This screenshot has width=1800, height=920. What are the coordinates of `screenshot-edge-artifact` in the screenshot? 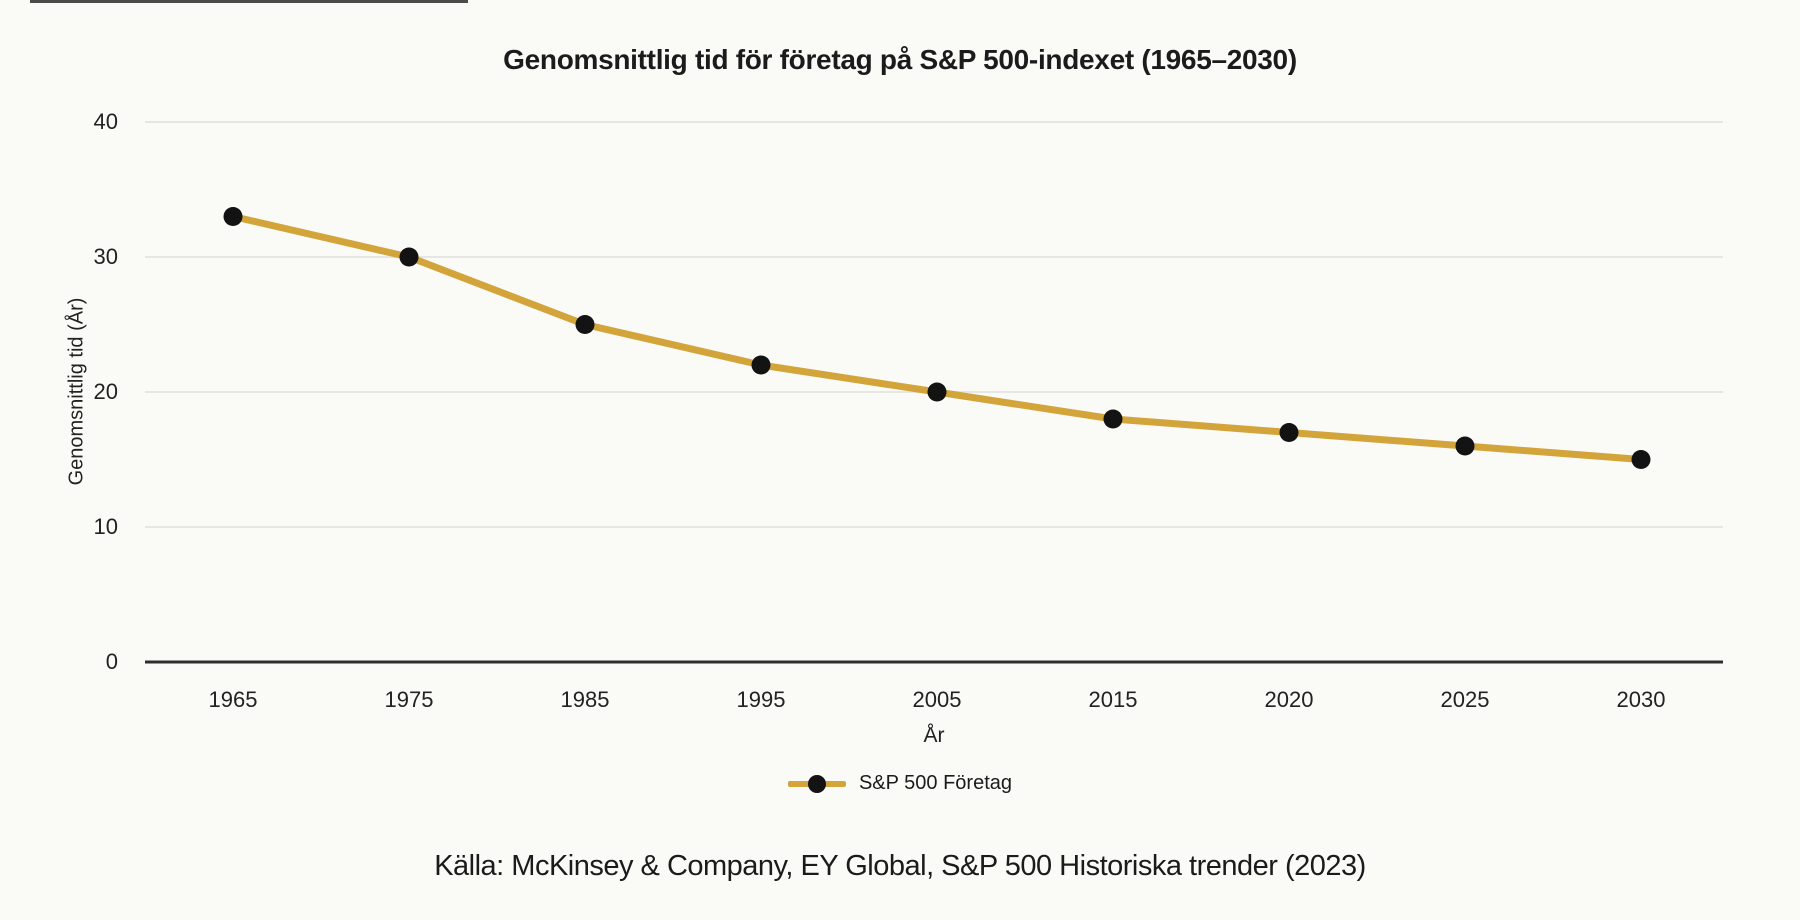 It's located at (249, 1).